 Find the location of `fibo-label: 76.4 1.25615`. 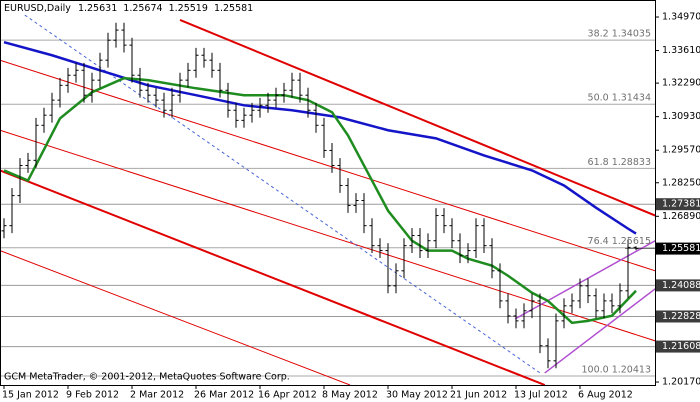

fibo-label: 76.4 1.25615 is located at coordinates (619, 241).